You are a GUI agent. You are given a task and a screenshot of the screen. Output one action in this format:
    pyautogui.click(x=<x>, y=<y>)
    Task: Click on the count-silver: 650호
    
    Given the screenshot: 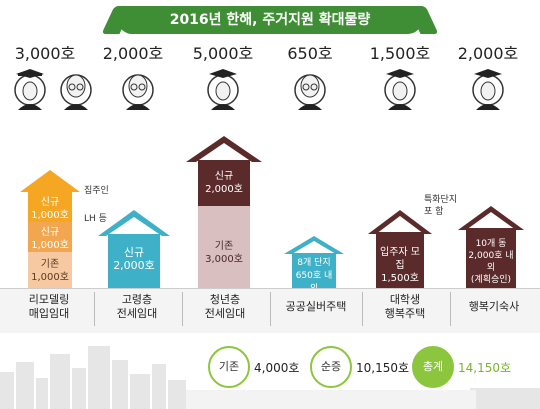 What is the action you would take?
    pyautogui.click(x=310, y=53)
    